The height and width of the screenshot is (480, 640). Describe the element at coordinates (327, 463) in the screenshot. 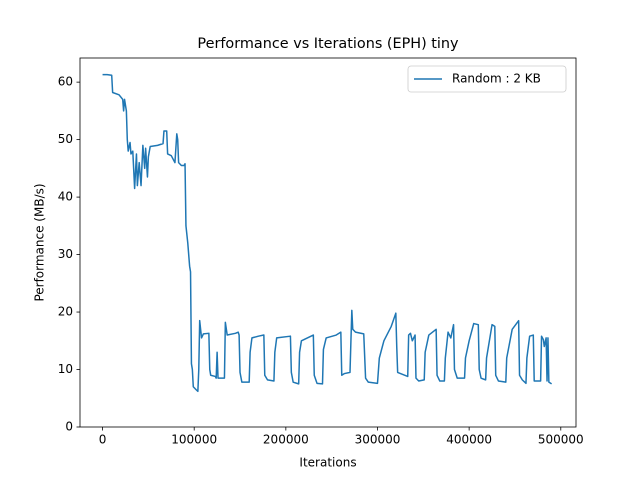

I see `x-axis-label: Iterations` at that location.